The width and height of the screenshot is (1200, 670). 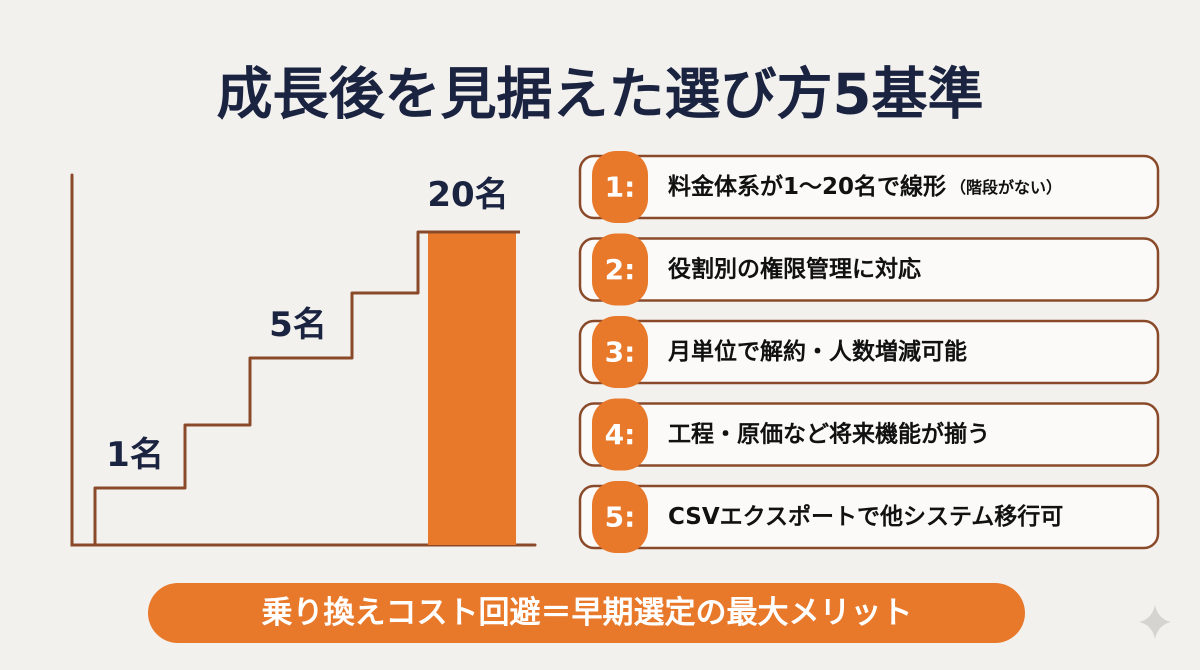 I want to click on criterion-main: CSVエクスポートで他システム移行可, so click(x=865, y=516).